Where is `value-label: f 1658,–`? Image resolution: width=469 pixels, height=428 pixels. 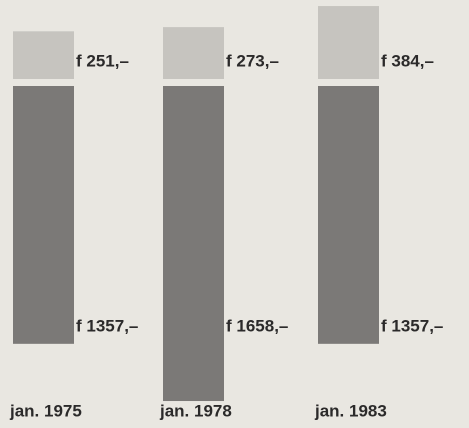 value-label: f 1658,– is located at coordinates (257, 325).